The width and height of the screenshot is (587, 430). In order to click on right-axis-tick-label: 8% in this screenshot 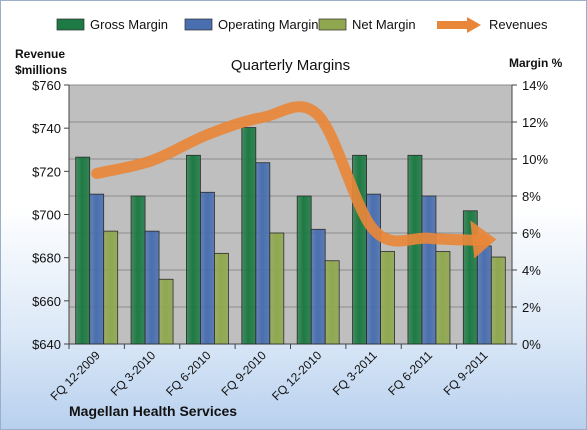, I will do `click(531, 196)`.